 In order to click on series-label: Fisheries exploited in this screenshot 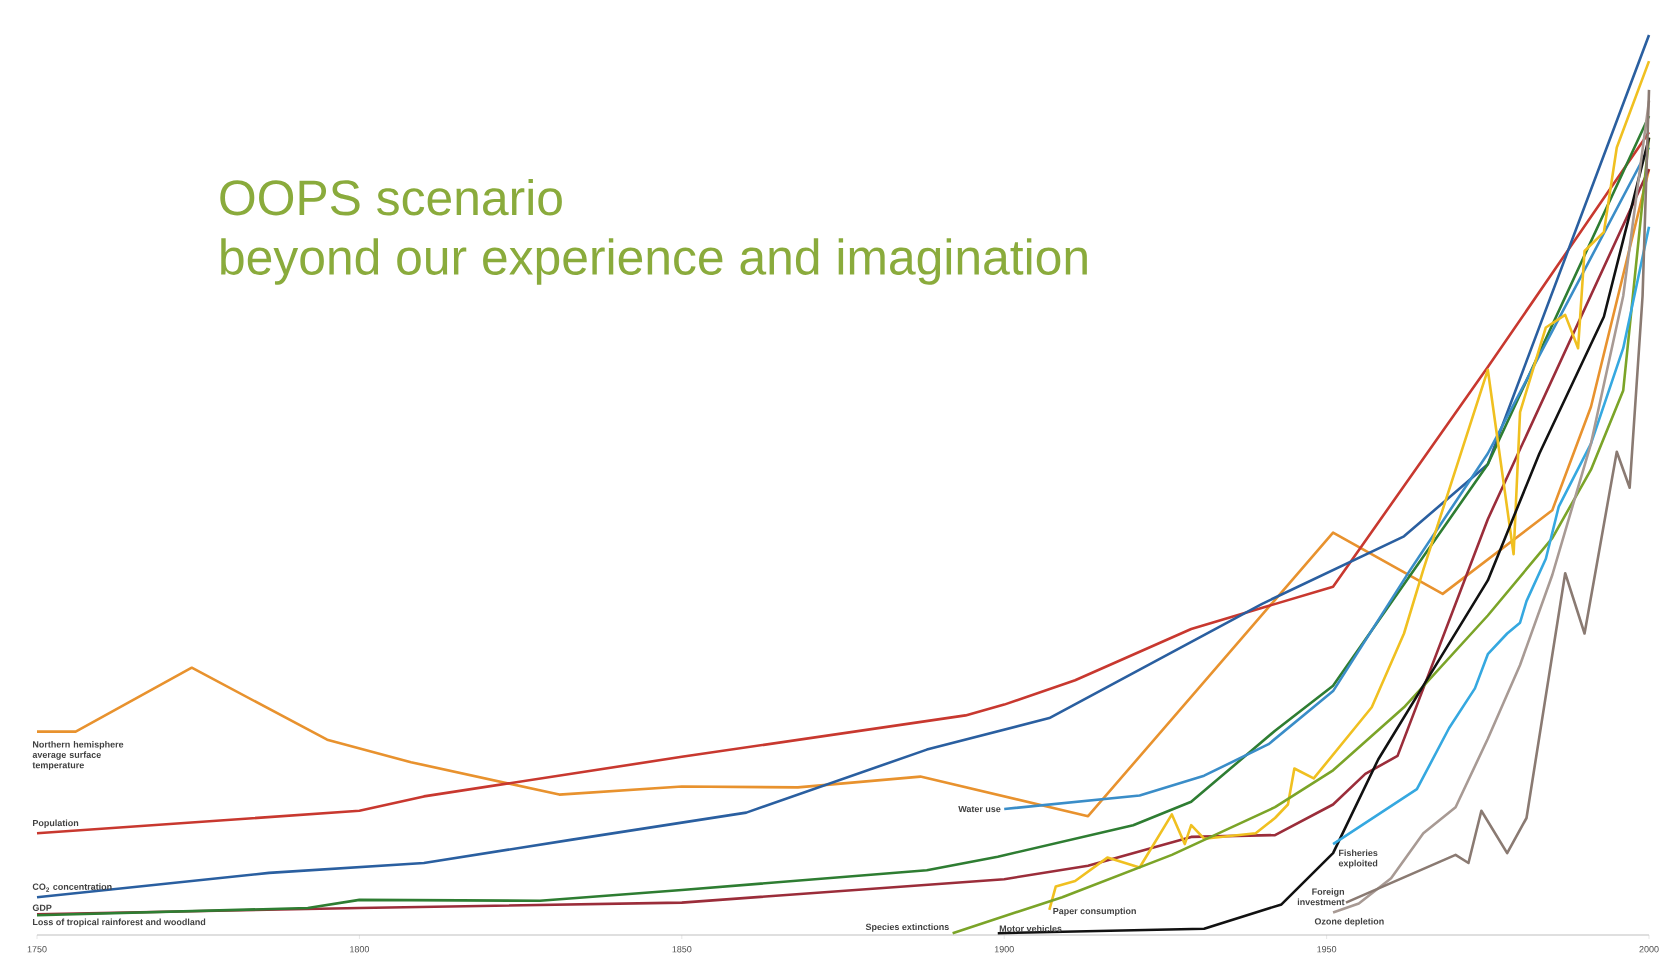, I will do `click(1358, 859)`.